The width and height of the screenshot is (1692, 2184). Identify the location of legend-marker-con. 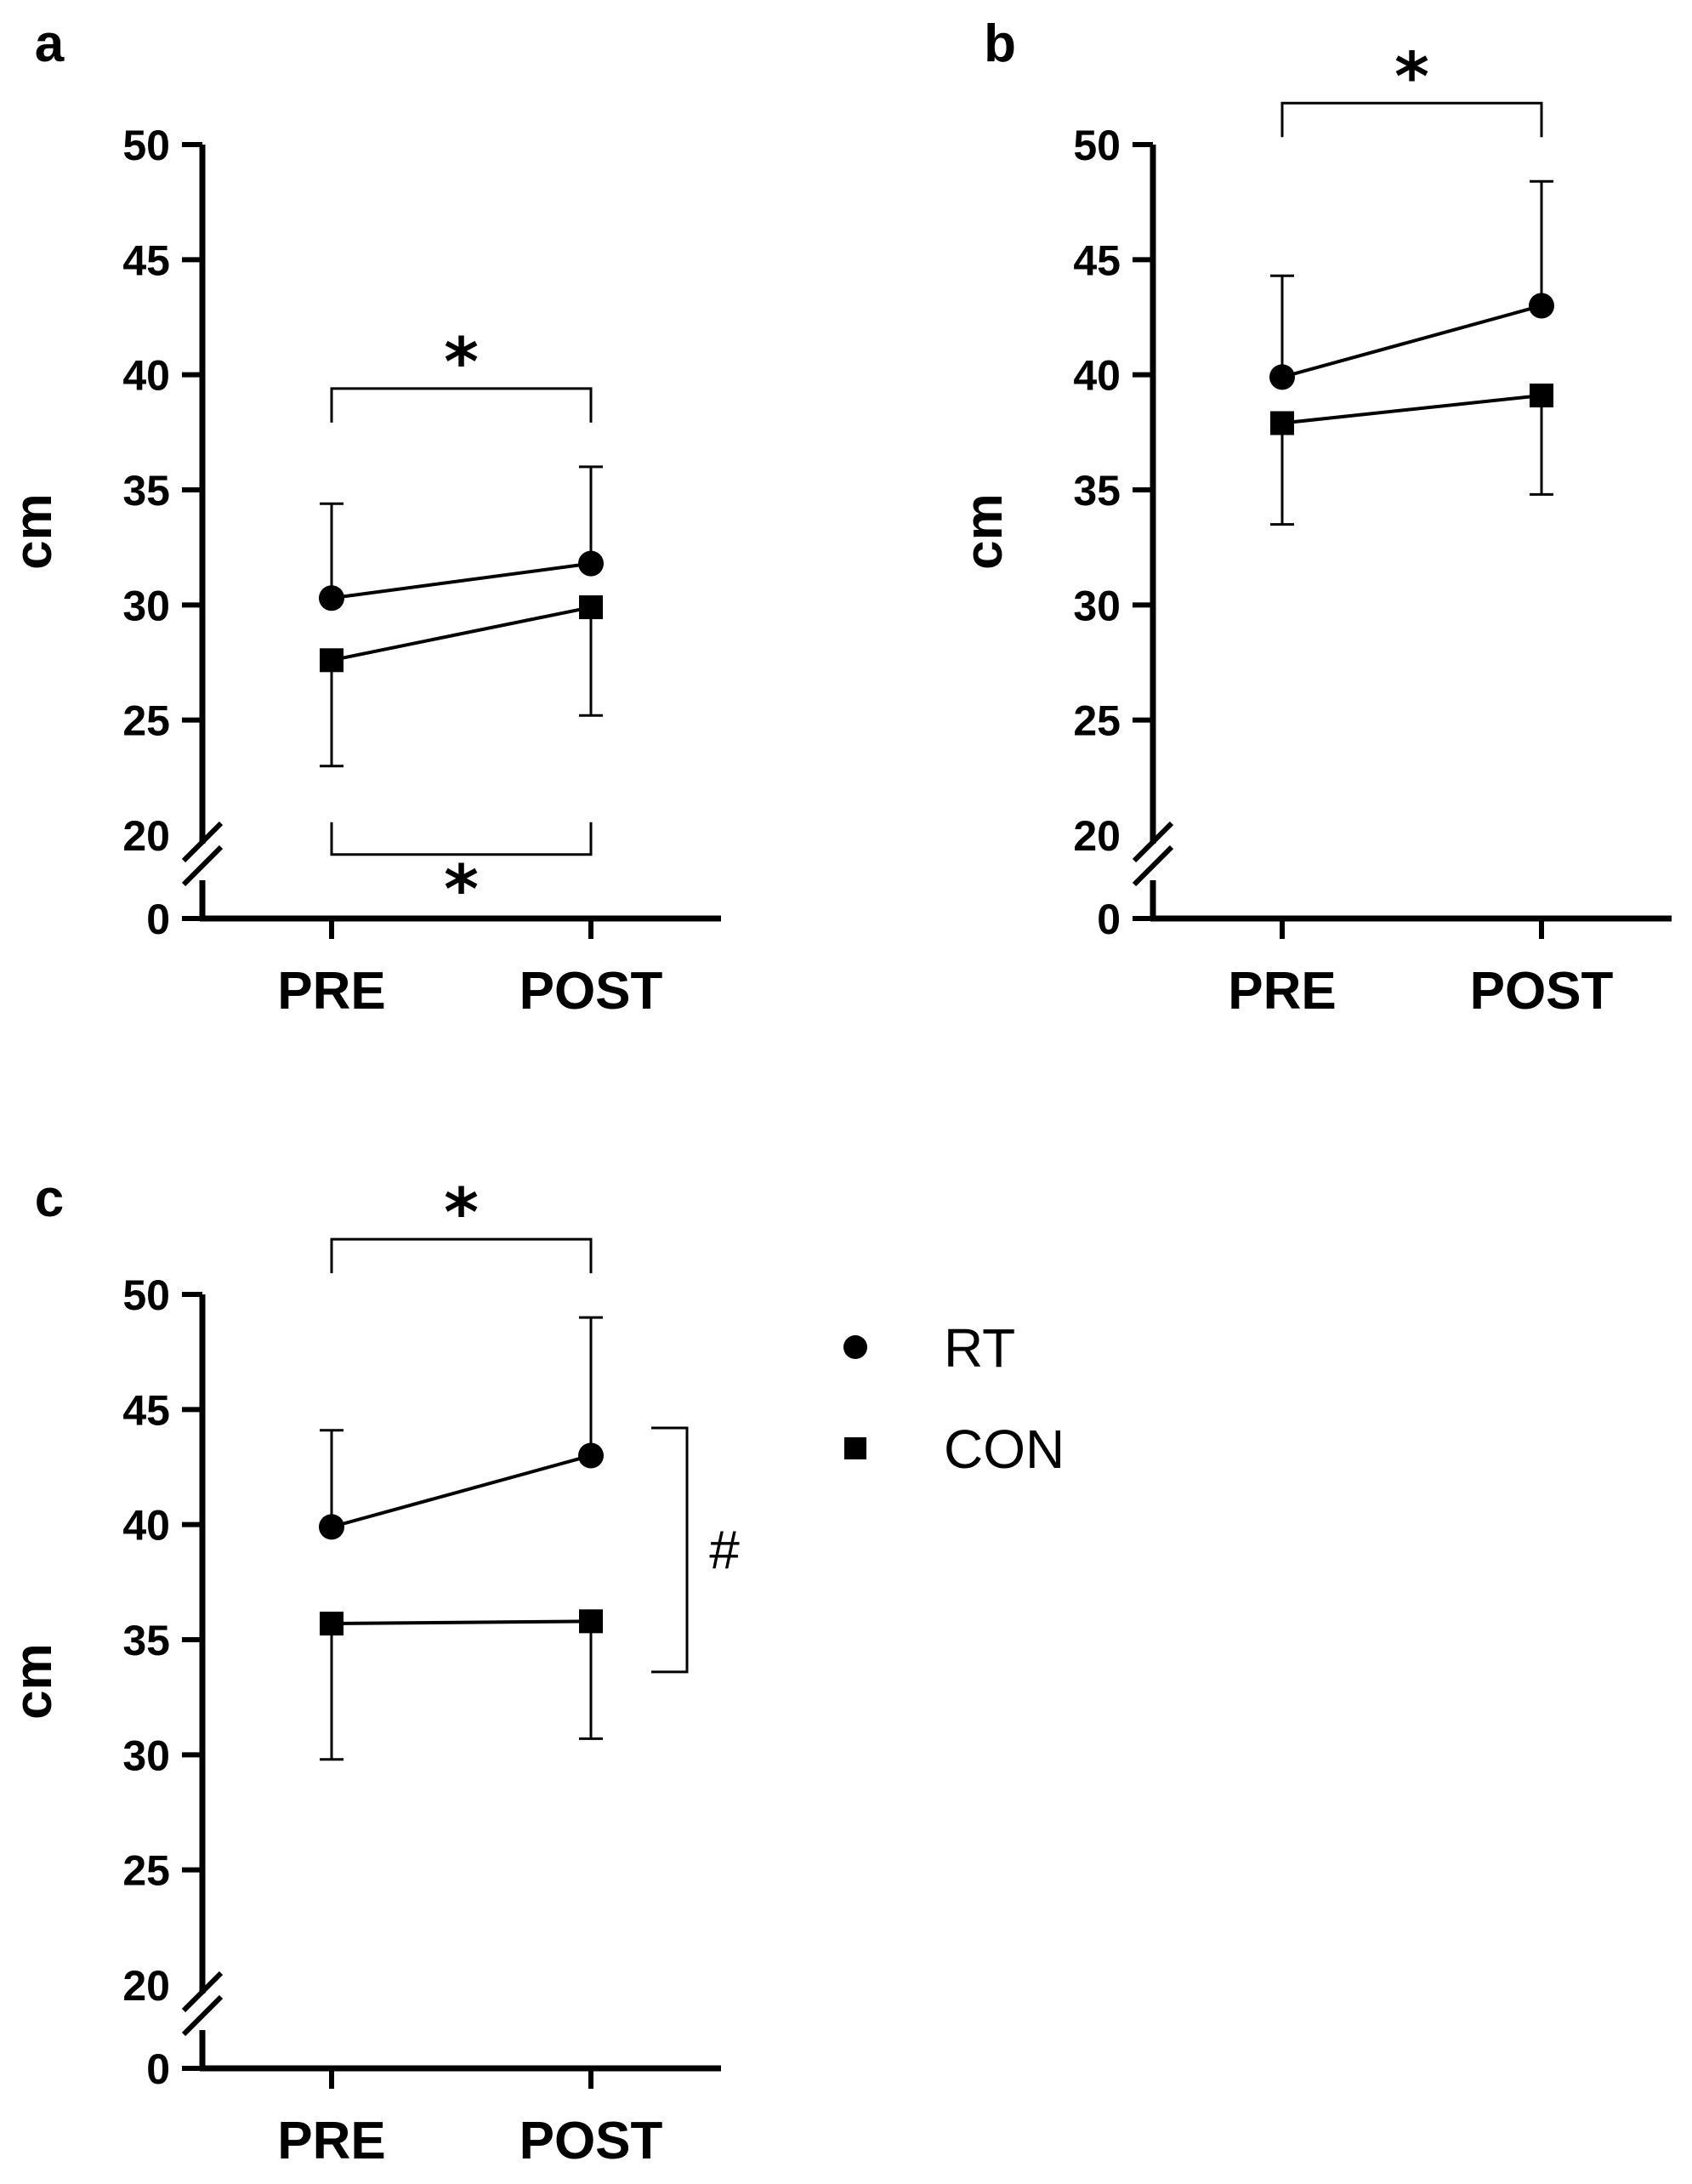
(855, 1448).